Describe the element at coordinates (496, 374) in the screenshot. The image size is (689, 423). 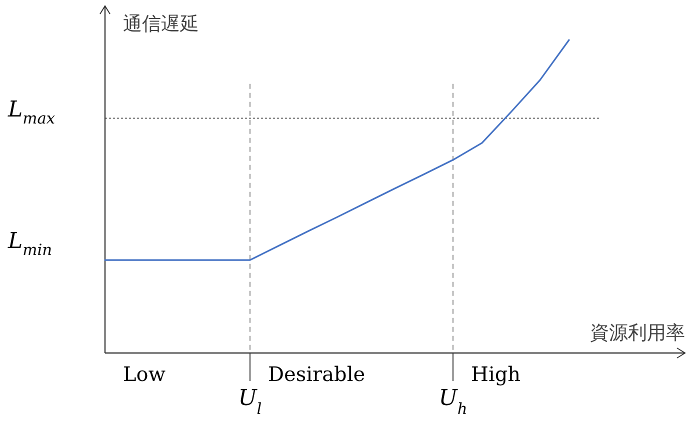
I see `text: High` at that location.